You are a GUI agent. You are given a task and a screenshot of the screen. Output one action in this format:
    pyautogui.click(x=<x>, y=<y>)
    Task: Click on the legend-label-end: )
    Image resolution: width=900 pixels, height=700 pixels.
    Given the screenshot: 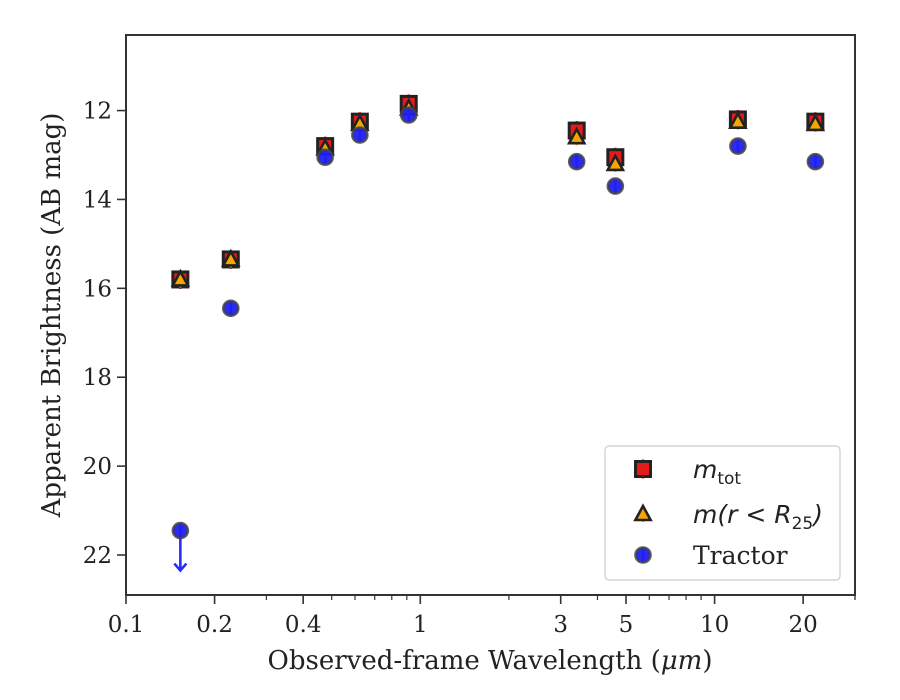 What is the action you would take?
    pyautogui.click(x=817, y=514)
    